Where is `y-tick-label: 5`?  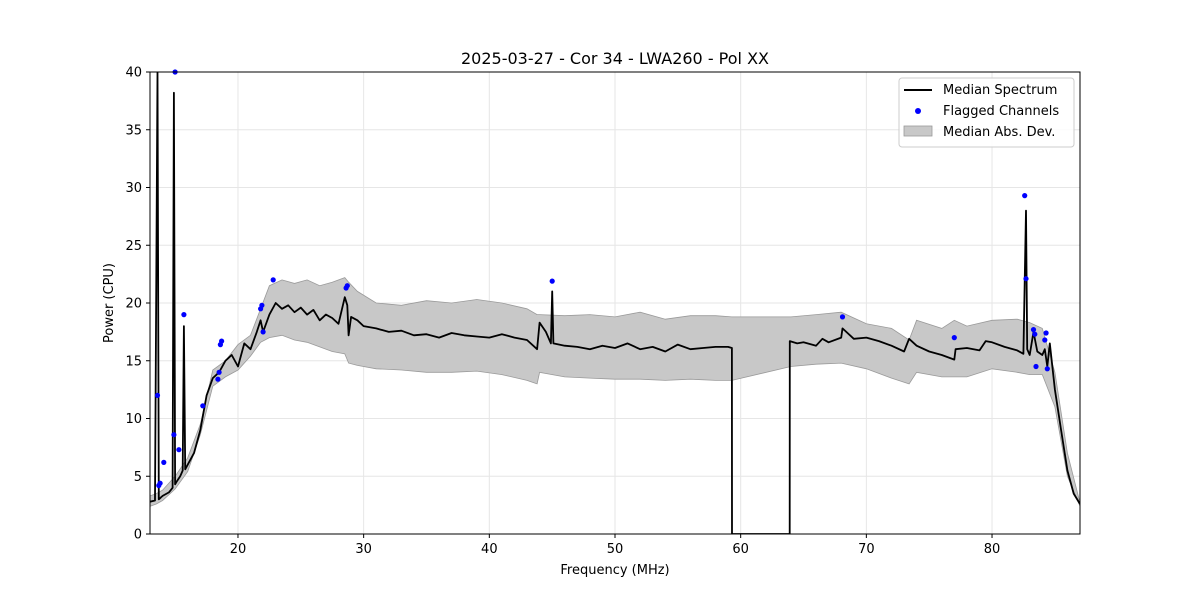 y-tick-label: 5 is located at coordinates (138, 477).